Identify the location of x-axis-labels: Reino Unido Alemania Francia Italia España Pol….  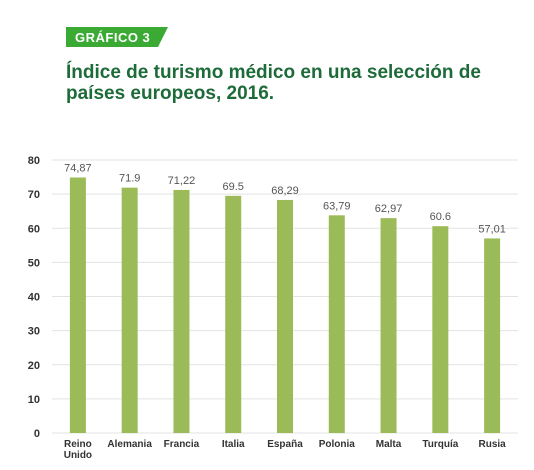
(285, 450).